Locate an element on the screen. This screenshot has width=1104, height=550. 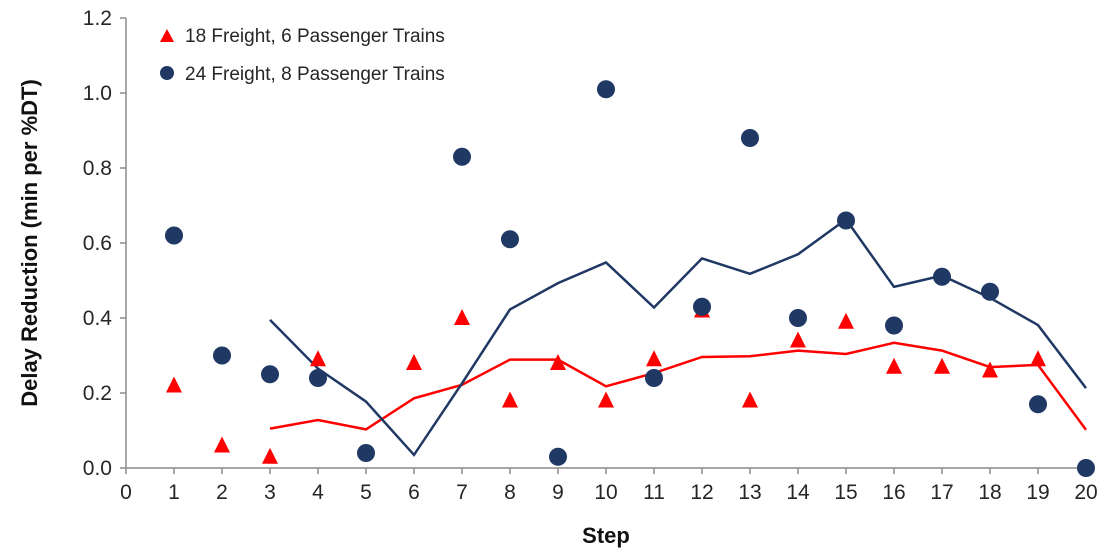
x-tick-label: 18 is located at coordinates (989, 492).